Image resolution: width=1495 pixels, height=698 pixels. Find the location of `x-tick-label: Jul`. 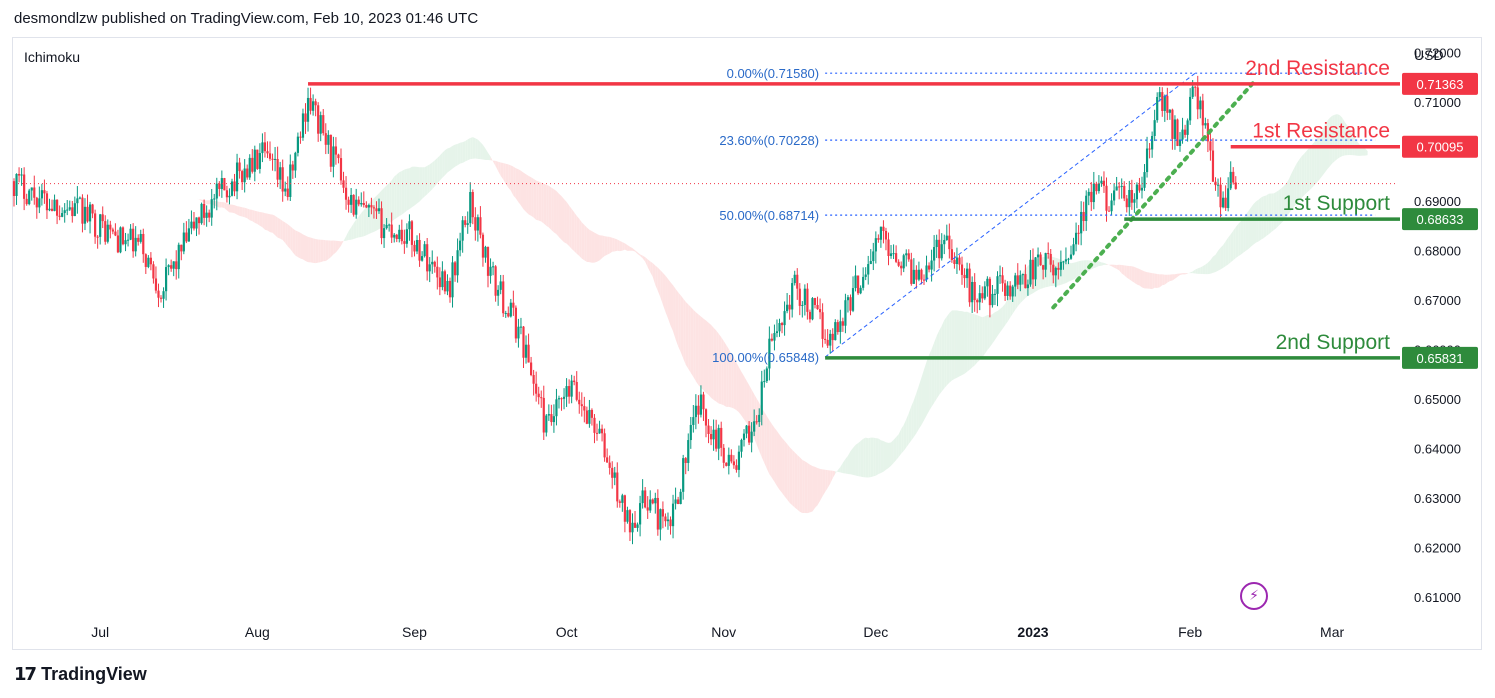

x-tick-label: Jul is located at coordinates (100, 632).